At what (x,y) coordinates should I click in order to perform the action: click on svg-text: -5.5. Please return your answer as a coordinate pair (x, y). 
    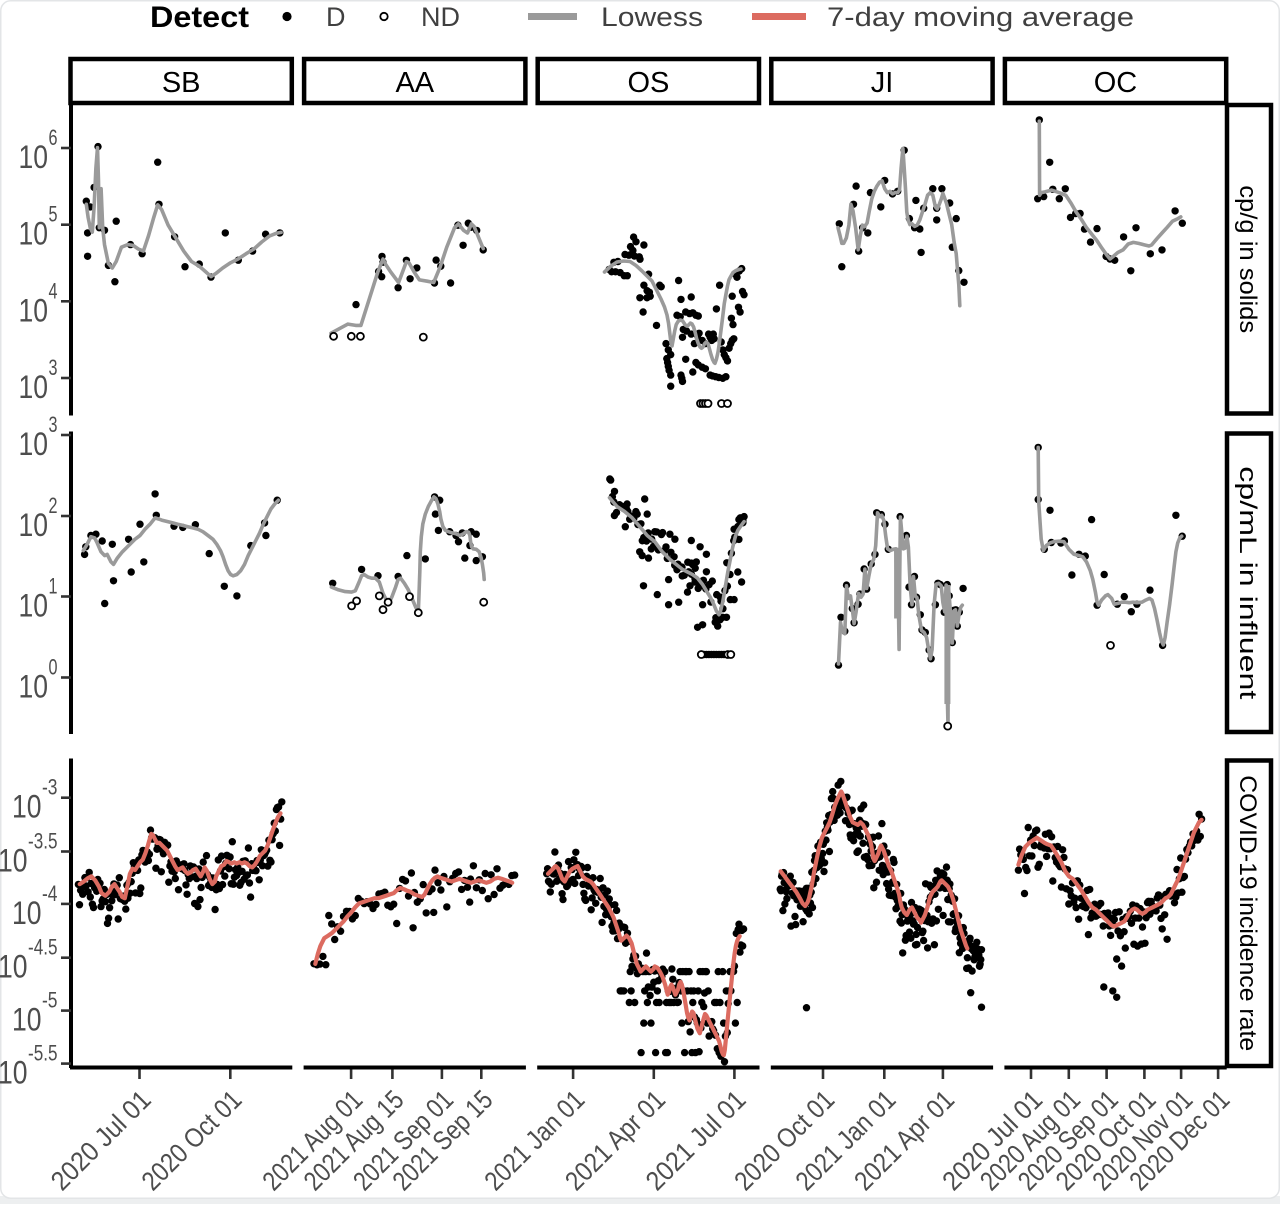
    Looking at the image, I should click on (43, 1053).